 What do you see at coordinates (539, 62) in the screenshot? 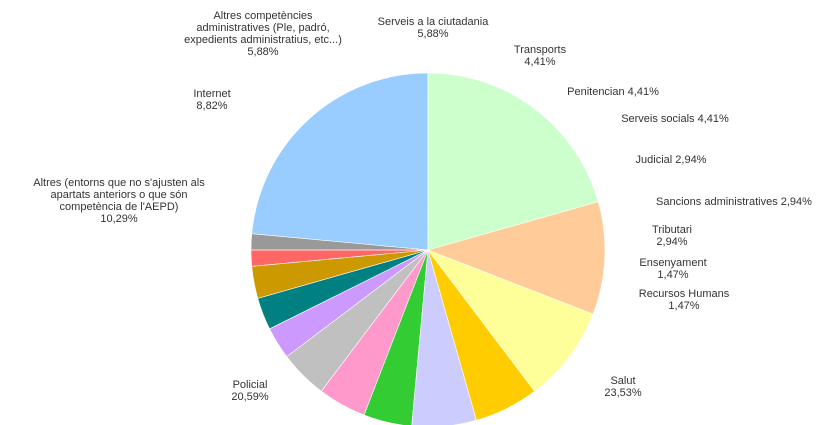
I see `slice-label-line: 4,41%` at bounding box center [539, 62].